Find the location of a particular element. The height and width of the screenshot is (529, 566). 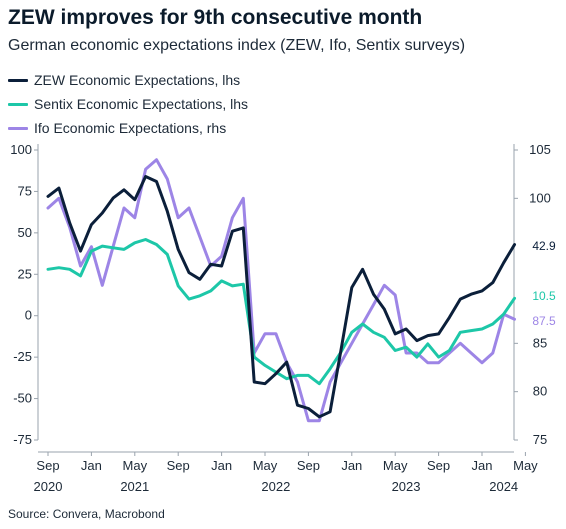

left-axis-tick-label: 75 is located at coordinates (25, 190).